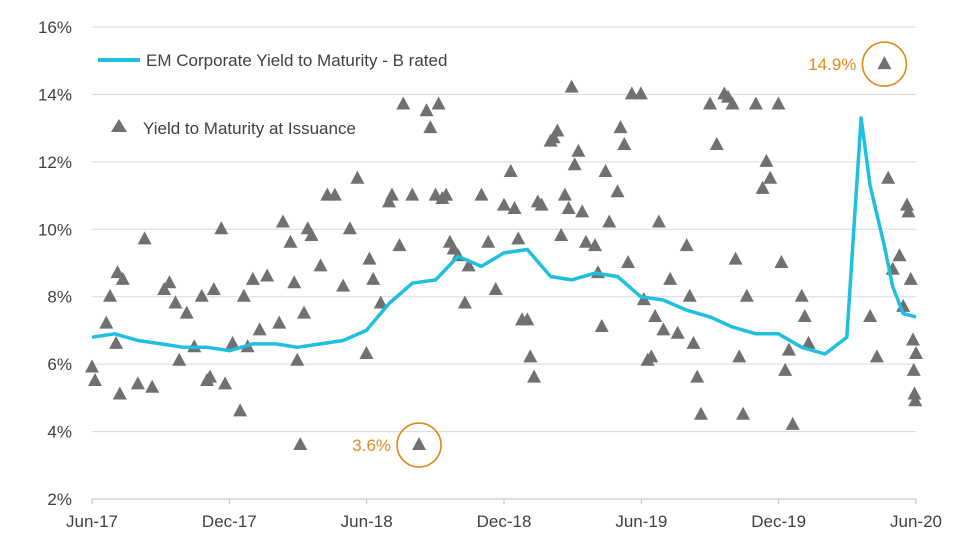 The image size is (960, 540). What do you see at coordinates (367, 521) in the screenshot?
I see `x-tick-label: Jun-18` at bounding box center [367, 521].